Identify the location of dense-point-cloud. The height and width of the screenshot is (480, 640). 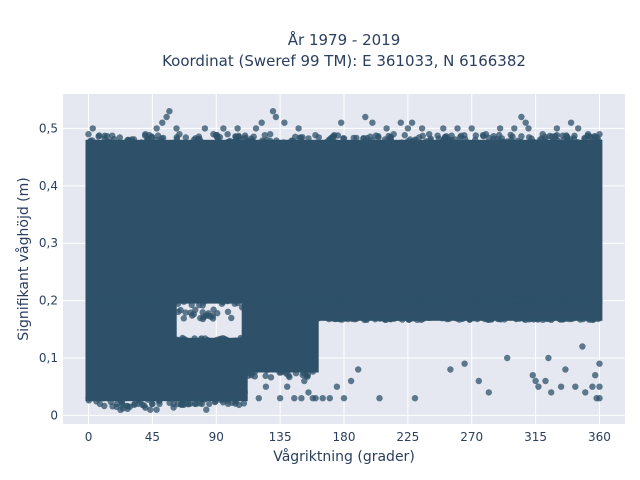
(131, 349).